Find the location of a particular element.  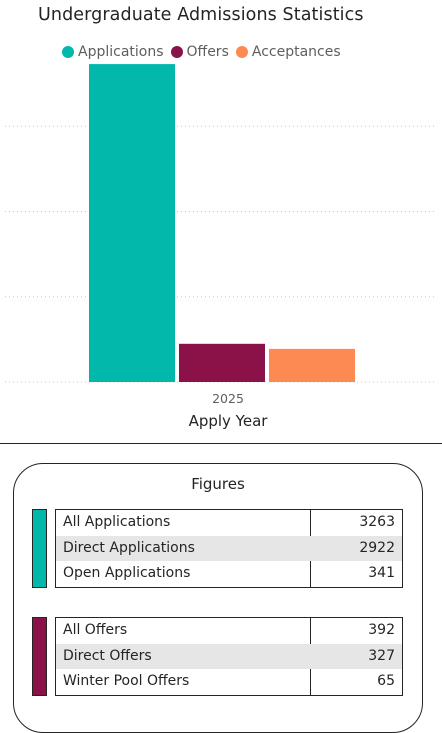

legend-item-offers: Offers is located at coordinates (199, 52).